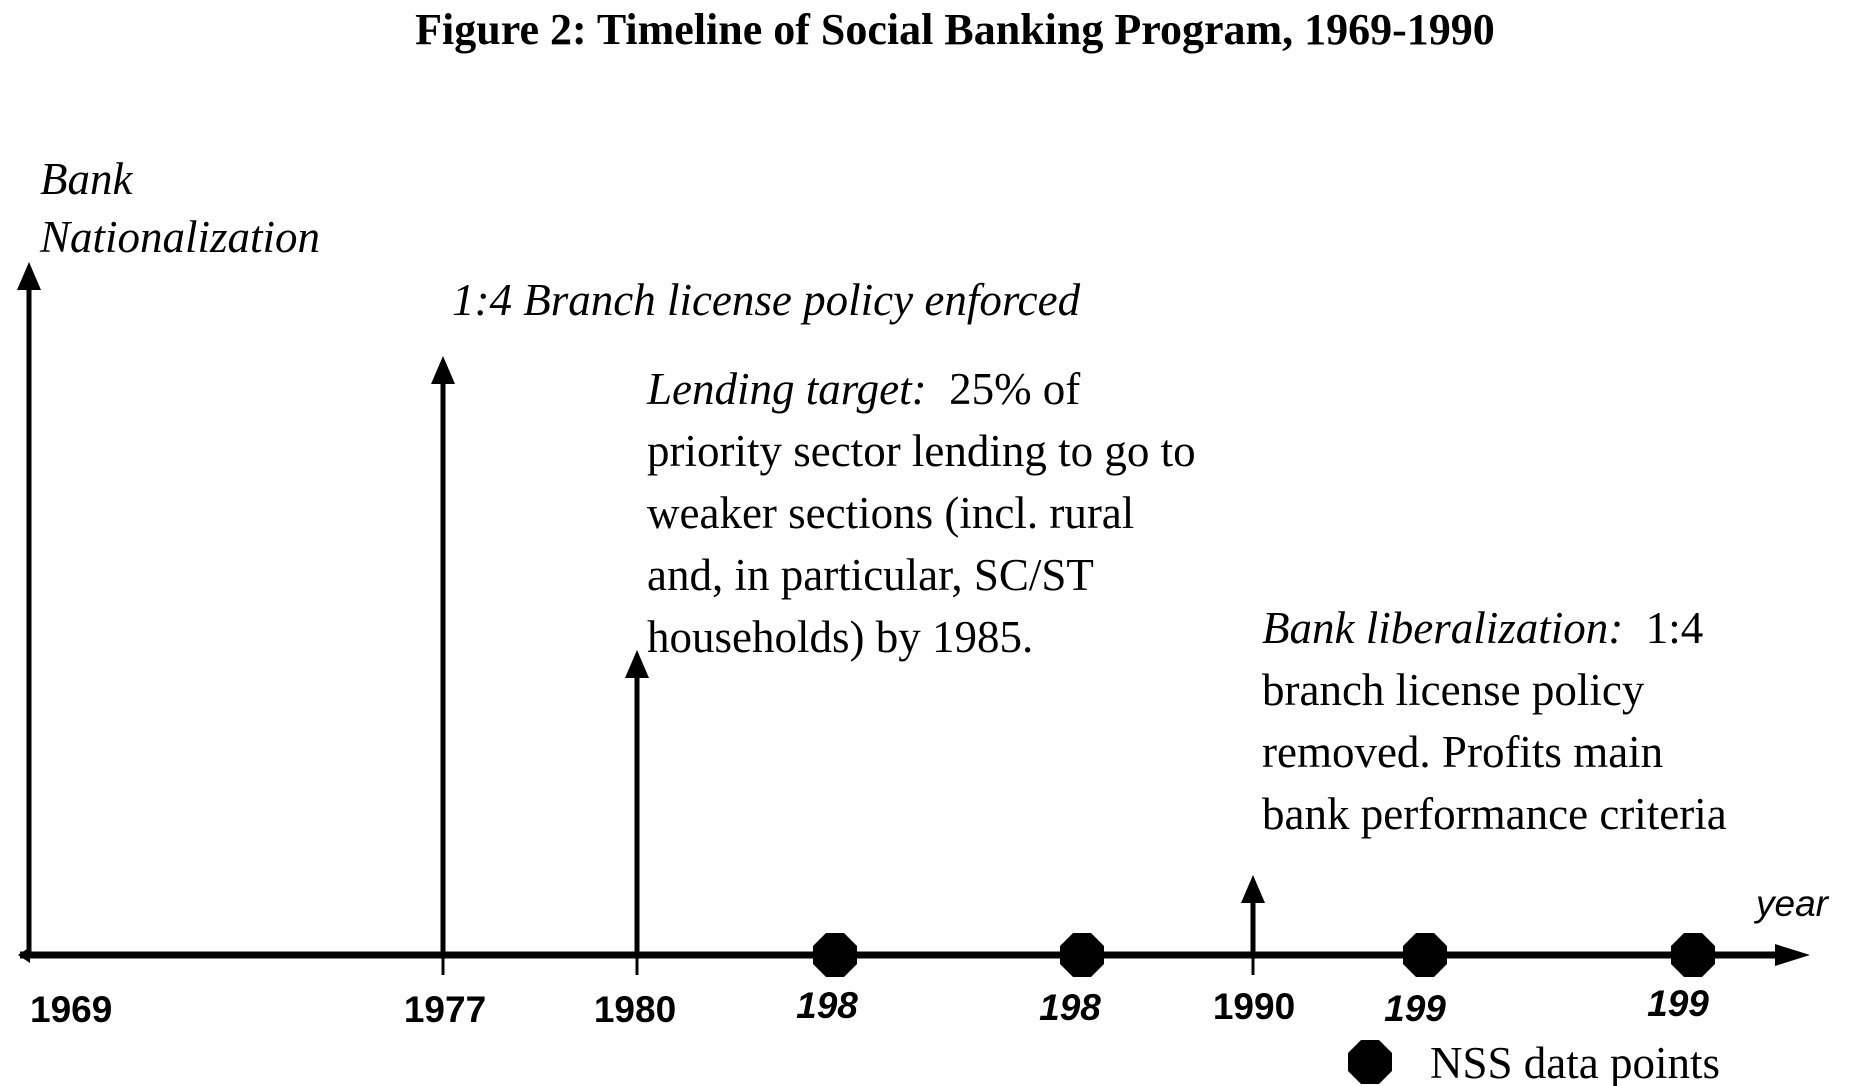  I want to click on annotation-line: weaker sections (incl. rural, so click(890, 513).